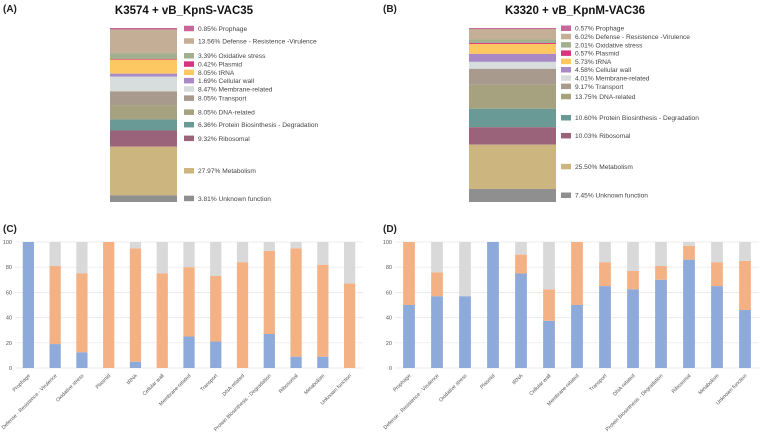  What do you see at coordinates (731, 389) in the screenshot?
I see `x-tick-label: Unknown function` at bounding box center [731, 389].